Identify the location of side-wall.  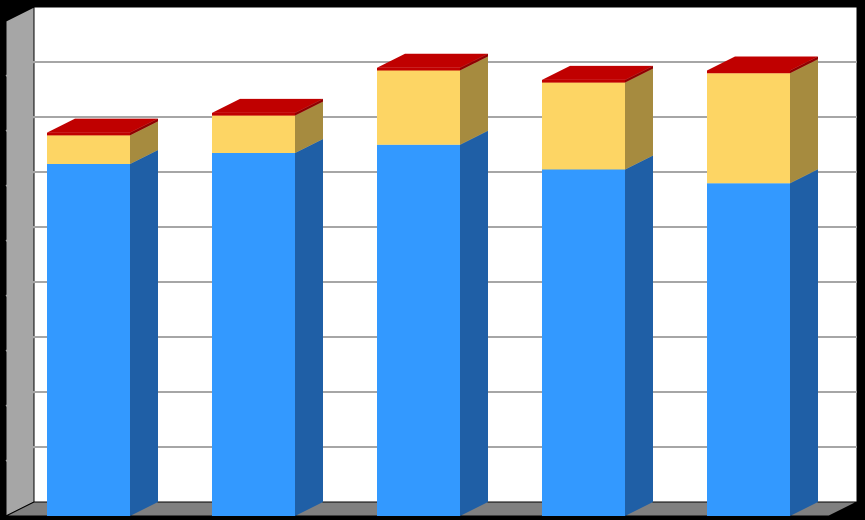
(20, 261).